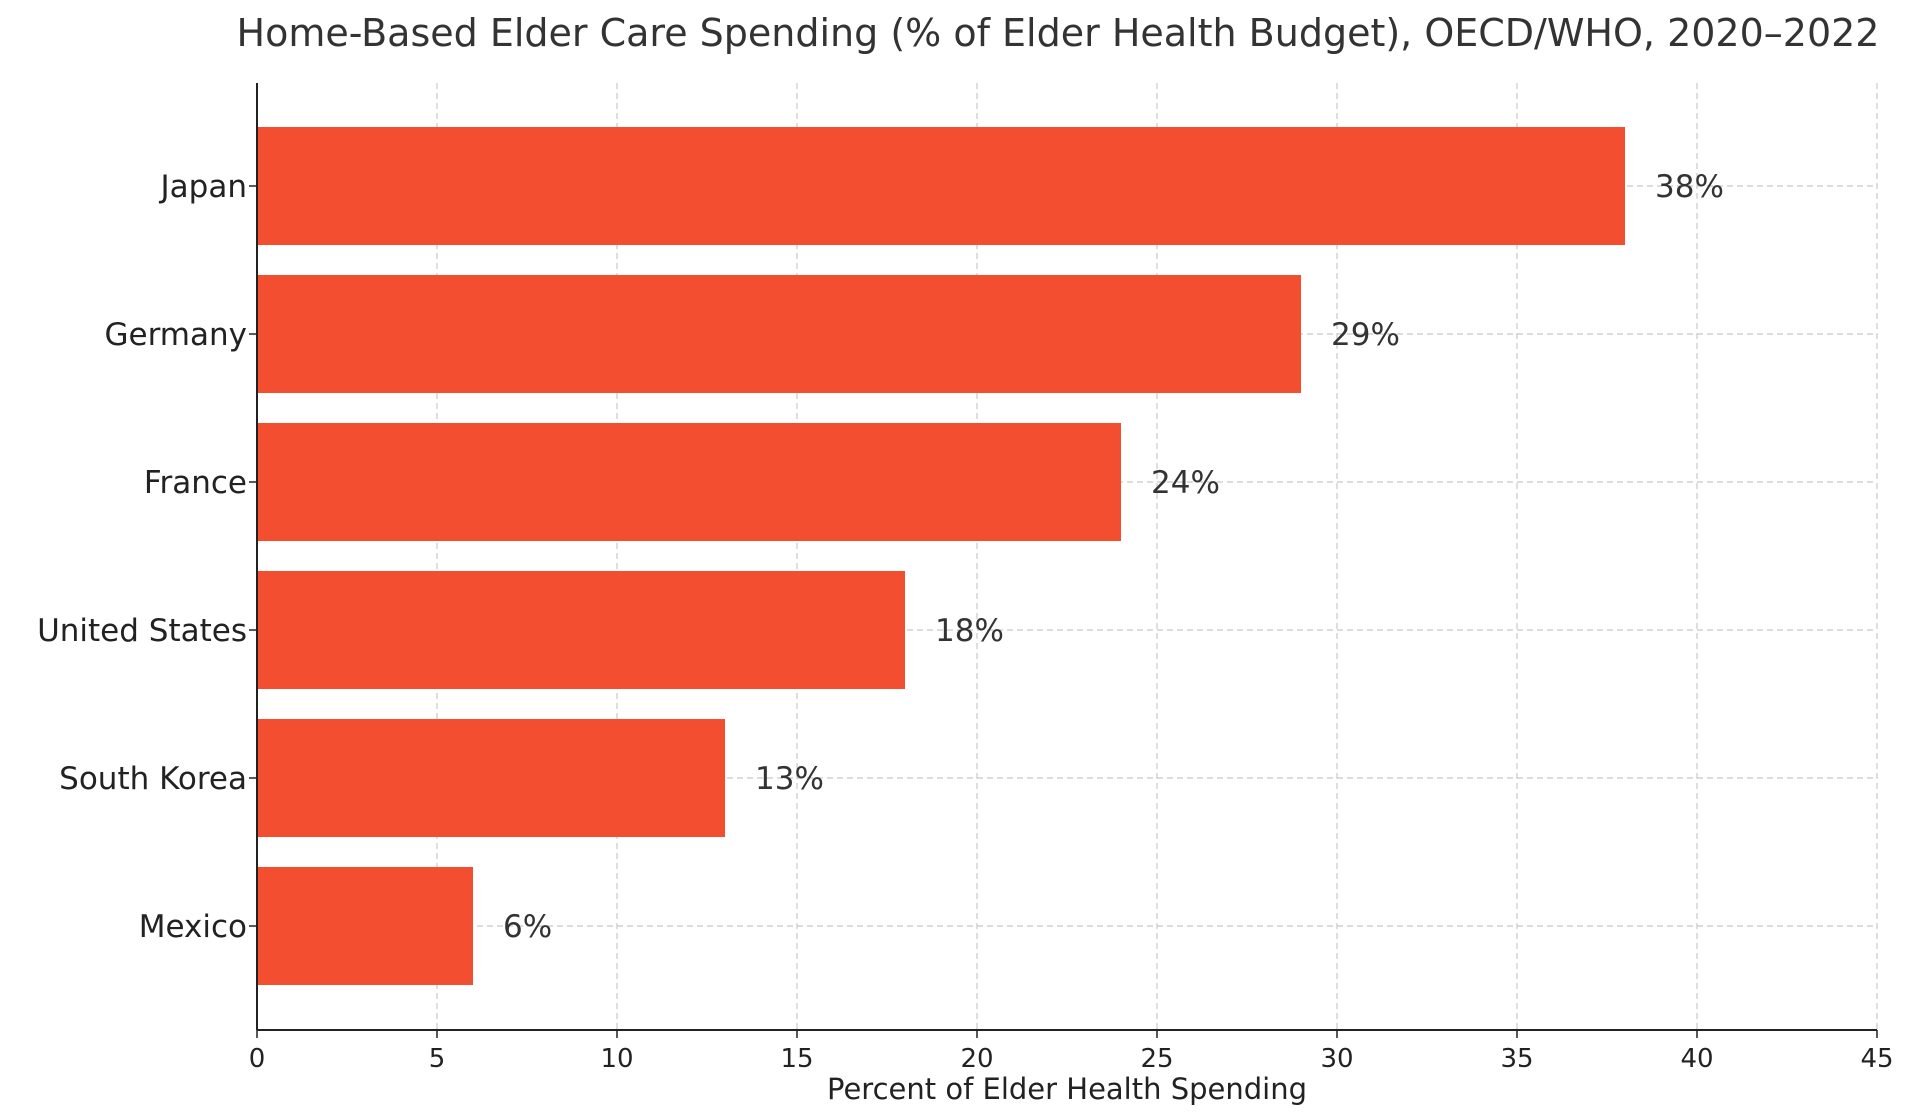  I want to click on bar-south-korea, so click(491, 778).